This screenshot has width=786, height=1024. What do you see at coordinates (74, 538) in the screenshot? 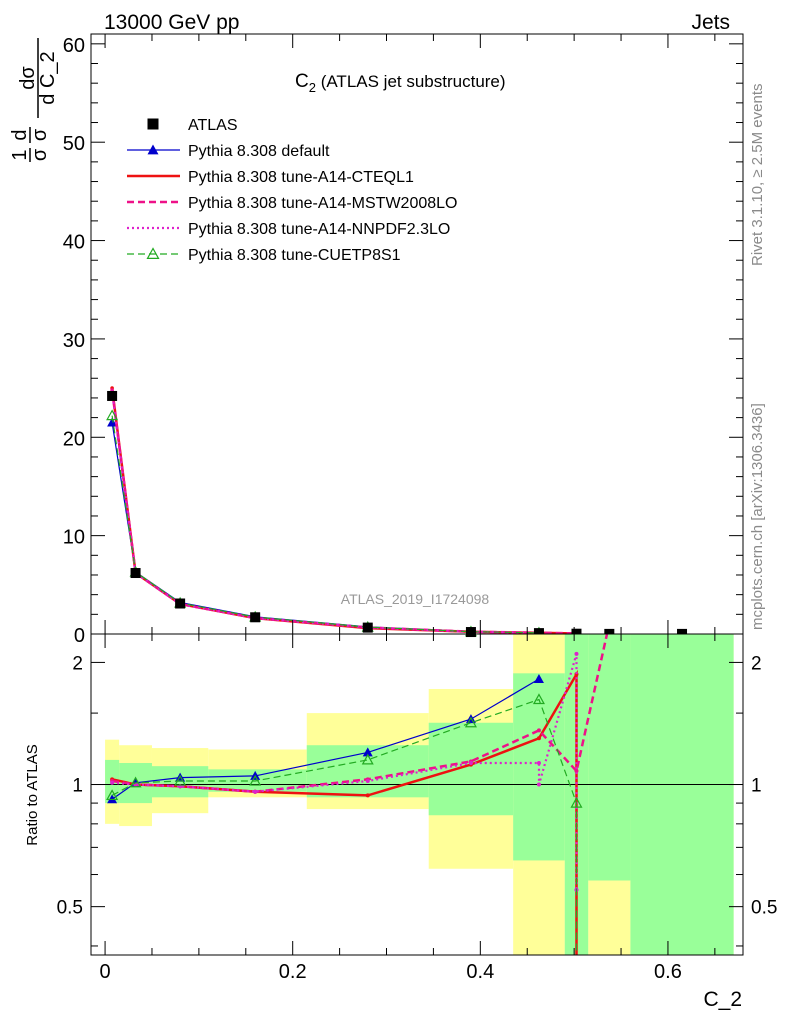
I see `main-ytick-label-1: 10` at bounding box center [74, 538].